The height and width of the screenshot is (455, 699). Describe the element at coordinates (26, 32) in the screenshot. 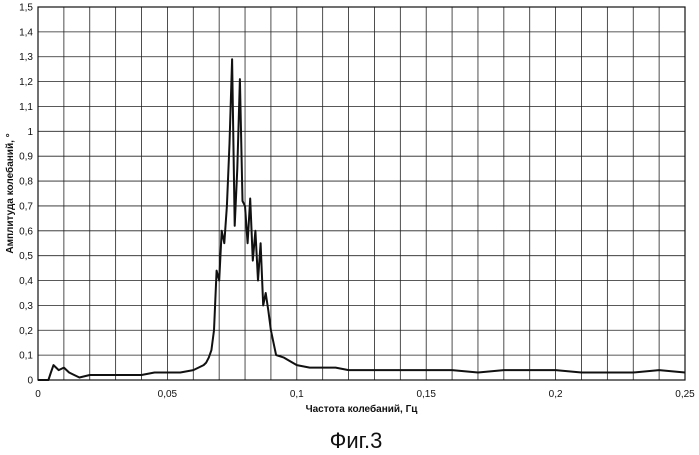

I see `y-tick-label: 1,4` at that location.